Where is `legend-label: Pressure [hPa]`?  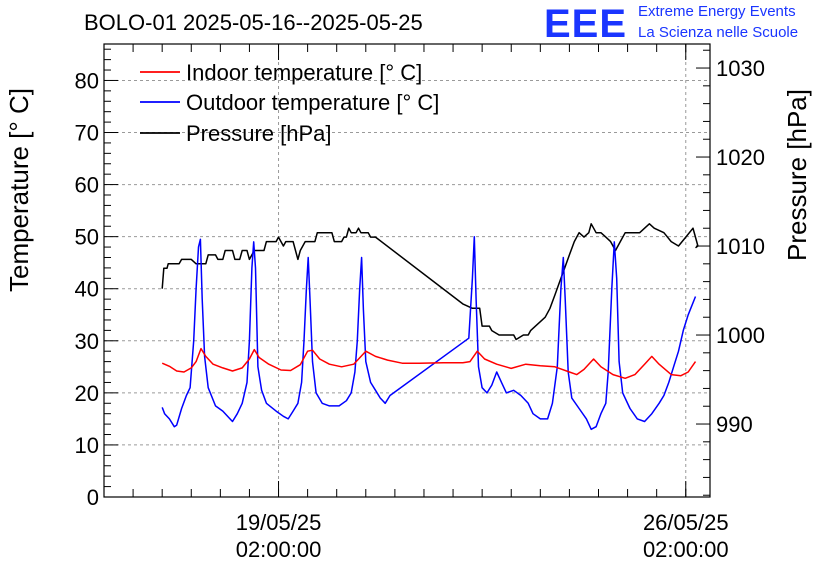 legend-label: Pressure [hPa] is located at coordinates (259, 133).